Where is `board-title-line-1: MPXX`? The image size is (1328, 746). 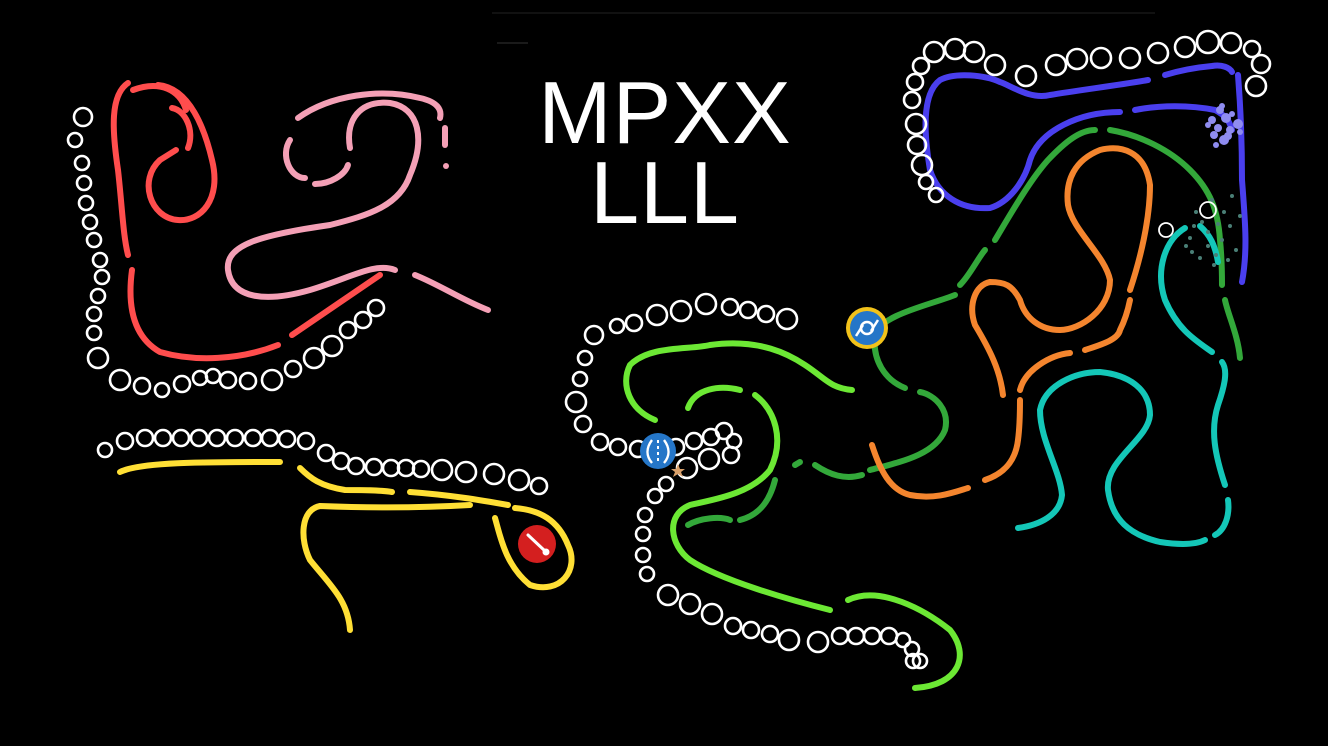
board-title-line-1: MPXX is located at coordinates (665, 112).